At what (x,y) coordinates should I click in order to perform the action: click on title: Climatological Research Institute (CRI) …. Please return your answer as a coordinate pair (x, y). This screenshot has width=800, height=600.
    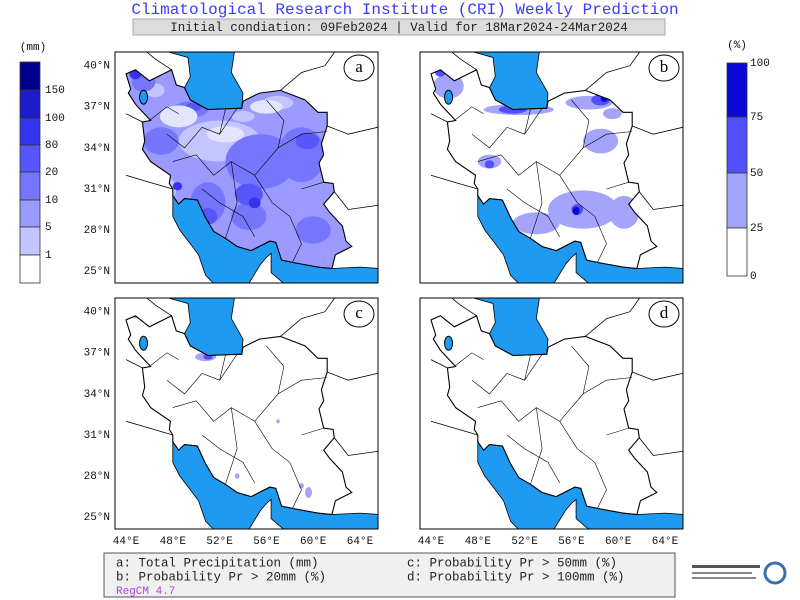
    Looking at the image, I should click on (404, 10).